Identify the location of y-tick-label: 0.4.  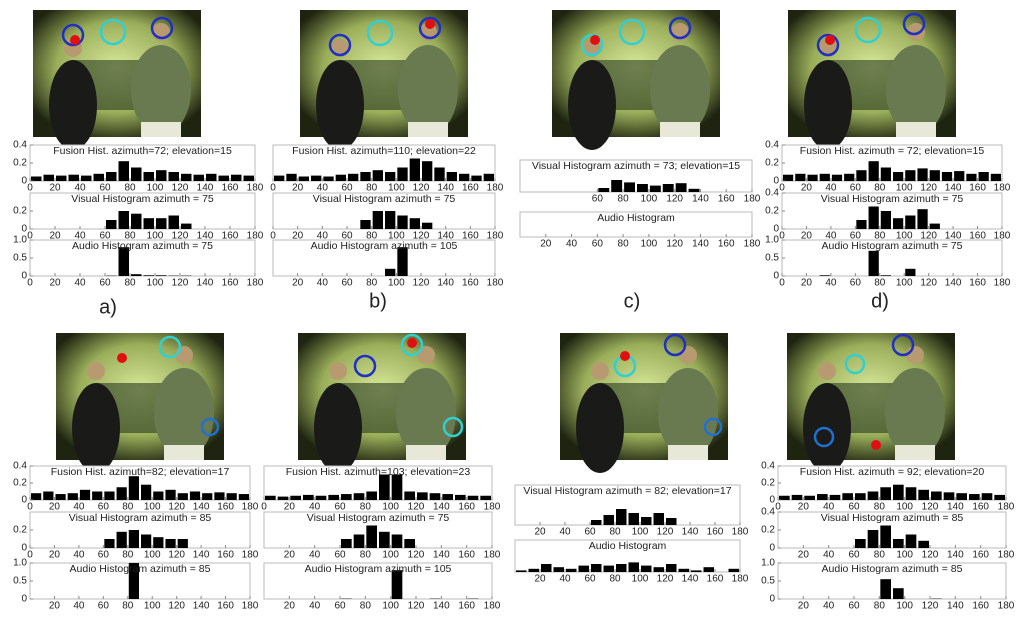
(772, 145).